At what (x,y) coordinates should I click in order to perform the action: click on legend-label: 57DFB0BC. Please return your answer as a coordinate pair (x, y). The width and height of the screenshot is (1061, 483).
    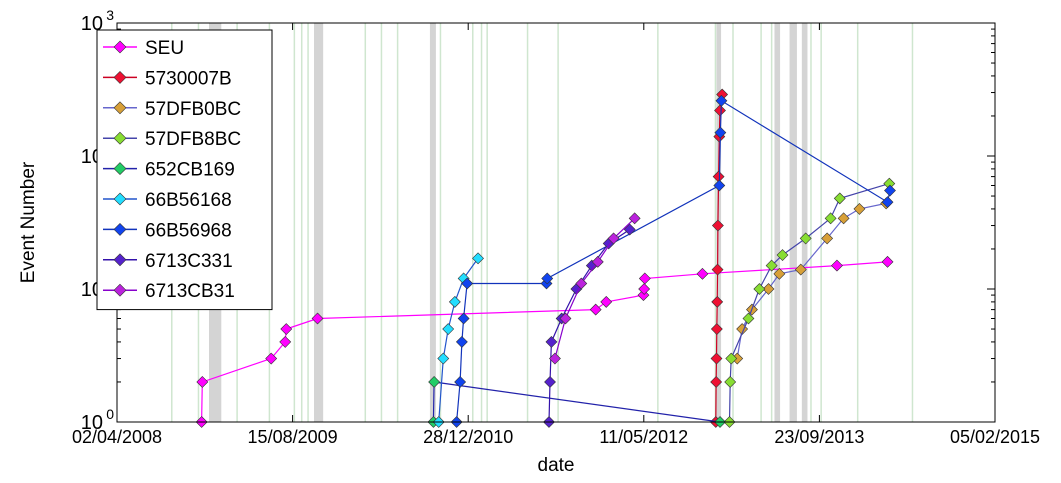
    Looking at the image, I should click on (193, 109).